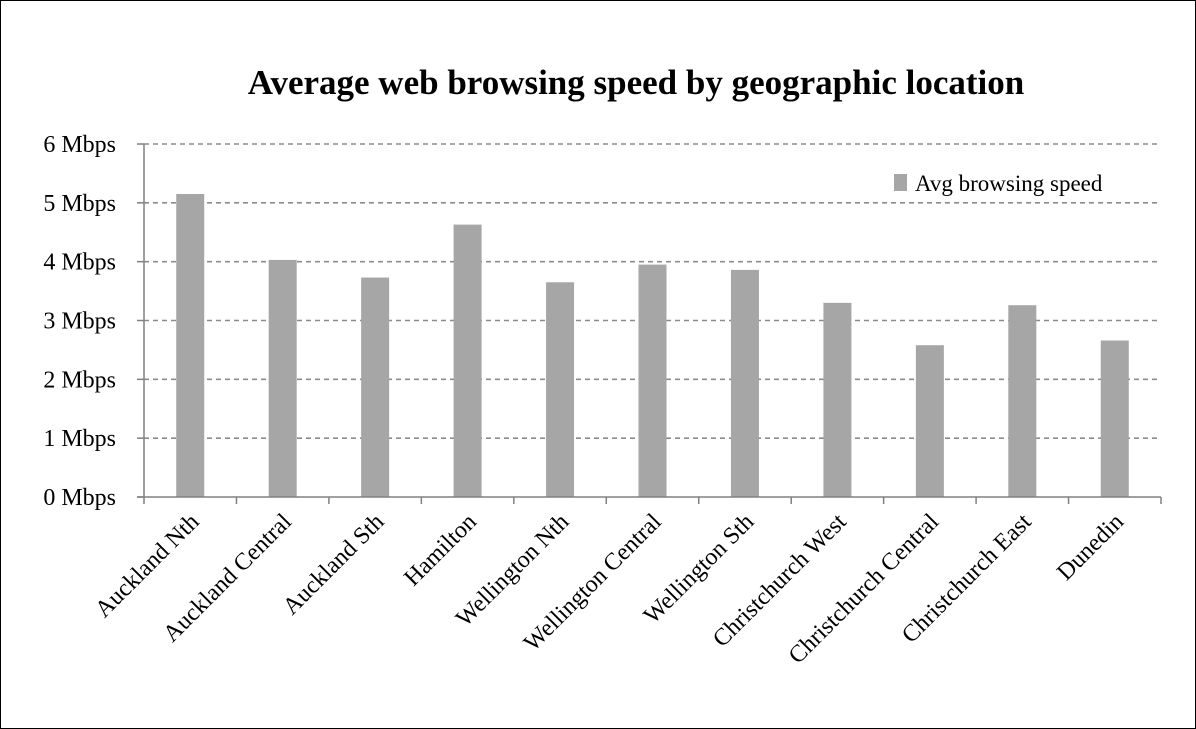 The image size is (1196, 729). I want to click on legend-swatch, so click(900, 182).